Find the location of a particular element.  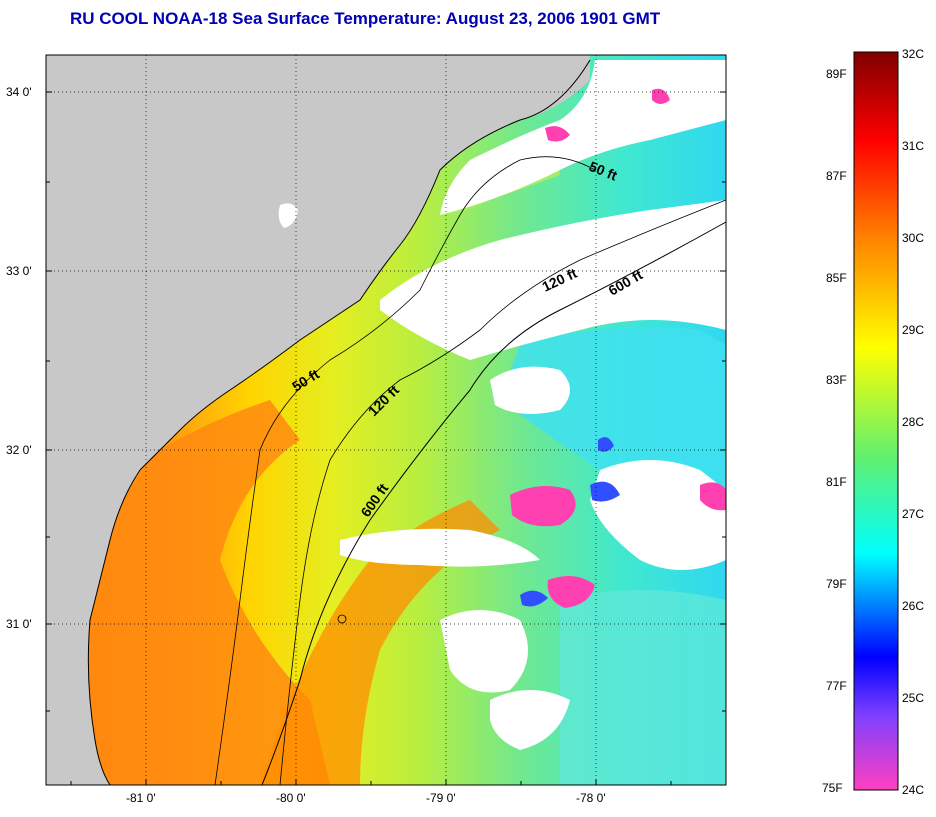

cb-f-79: 79F is located at coordinates (836, 584).